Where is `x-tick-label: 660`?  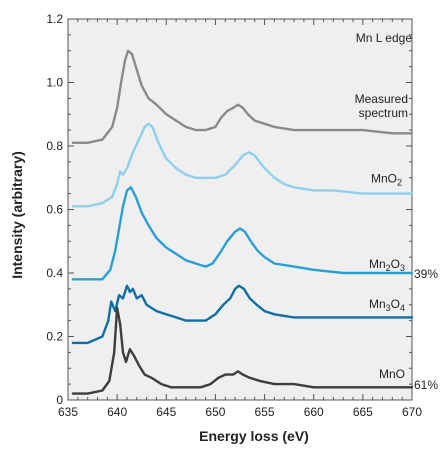 x-tick-label: 660 is located at coordinates (314, 412).